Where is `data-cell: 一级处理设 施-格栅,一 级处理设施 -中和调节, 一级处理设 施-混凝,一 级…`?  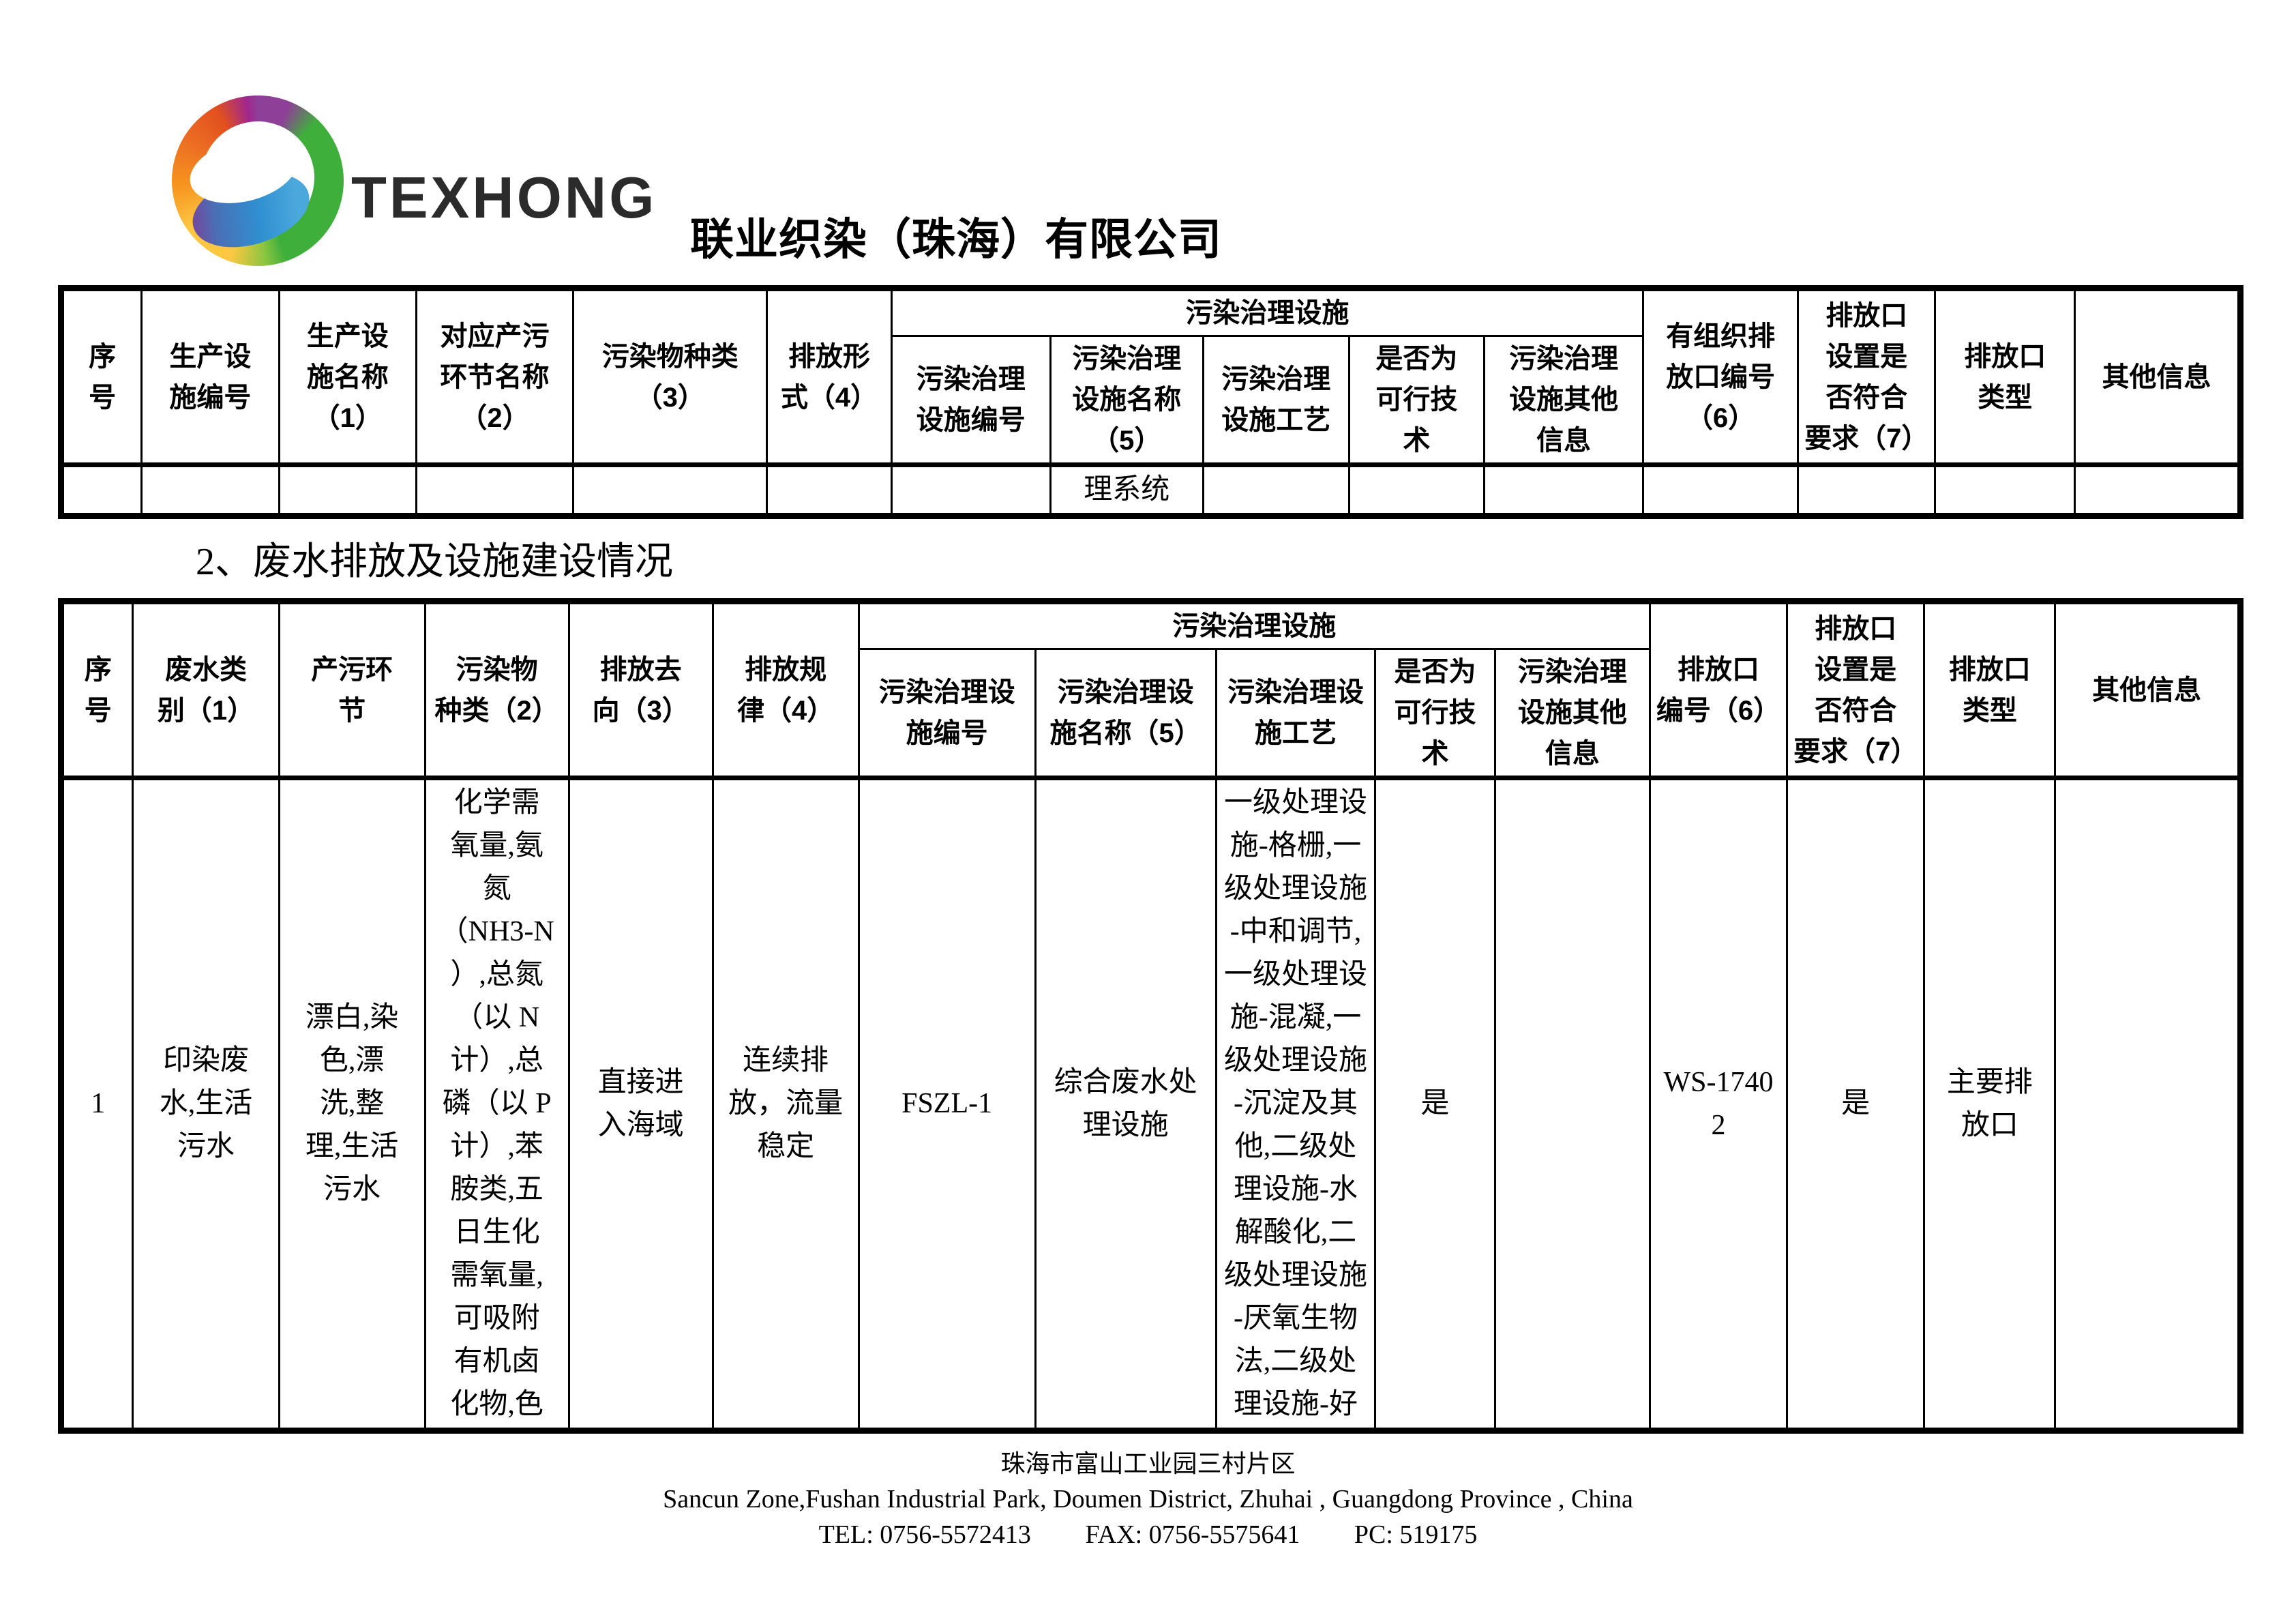
data-cell: 一级处理设 施-格栅,一 级处理设施 -中和调节, 一级处理设 施-混凝,一 级… is located at coordinates (1296, 1104).